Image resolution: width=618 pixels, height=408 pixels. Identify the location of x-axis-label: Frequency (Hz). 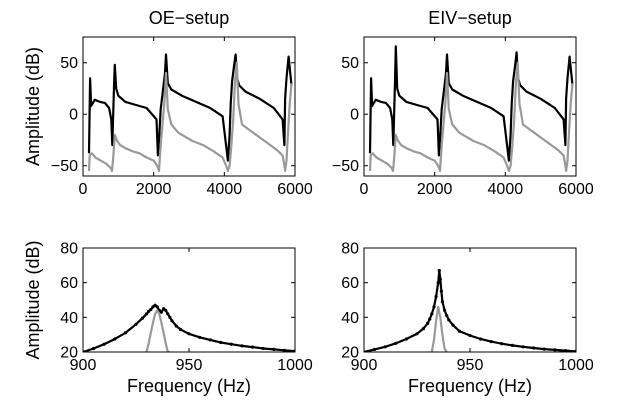
(189, 386).